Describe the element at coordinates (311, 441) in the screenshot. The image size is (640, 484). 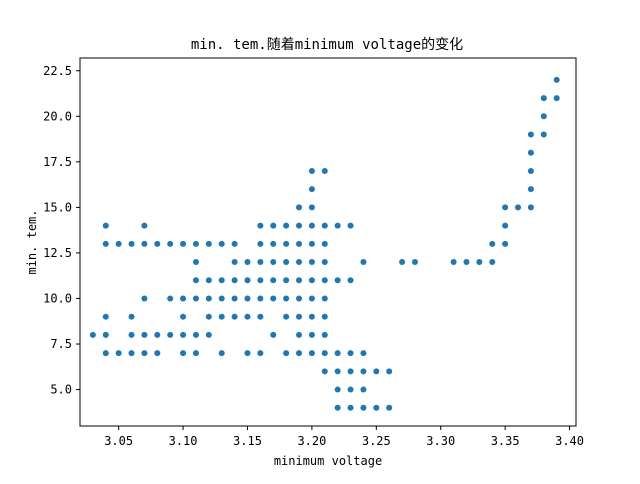
I see `x-tick-label: 3.20` at that location.